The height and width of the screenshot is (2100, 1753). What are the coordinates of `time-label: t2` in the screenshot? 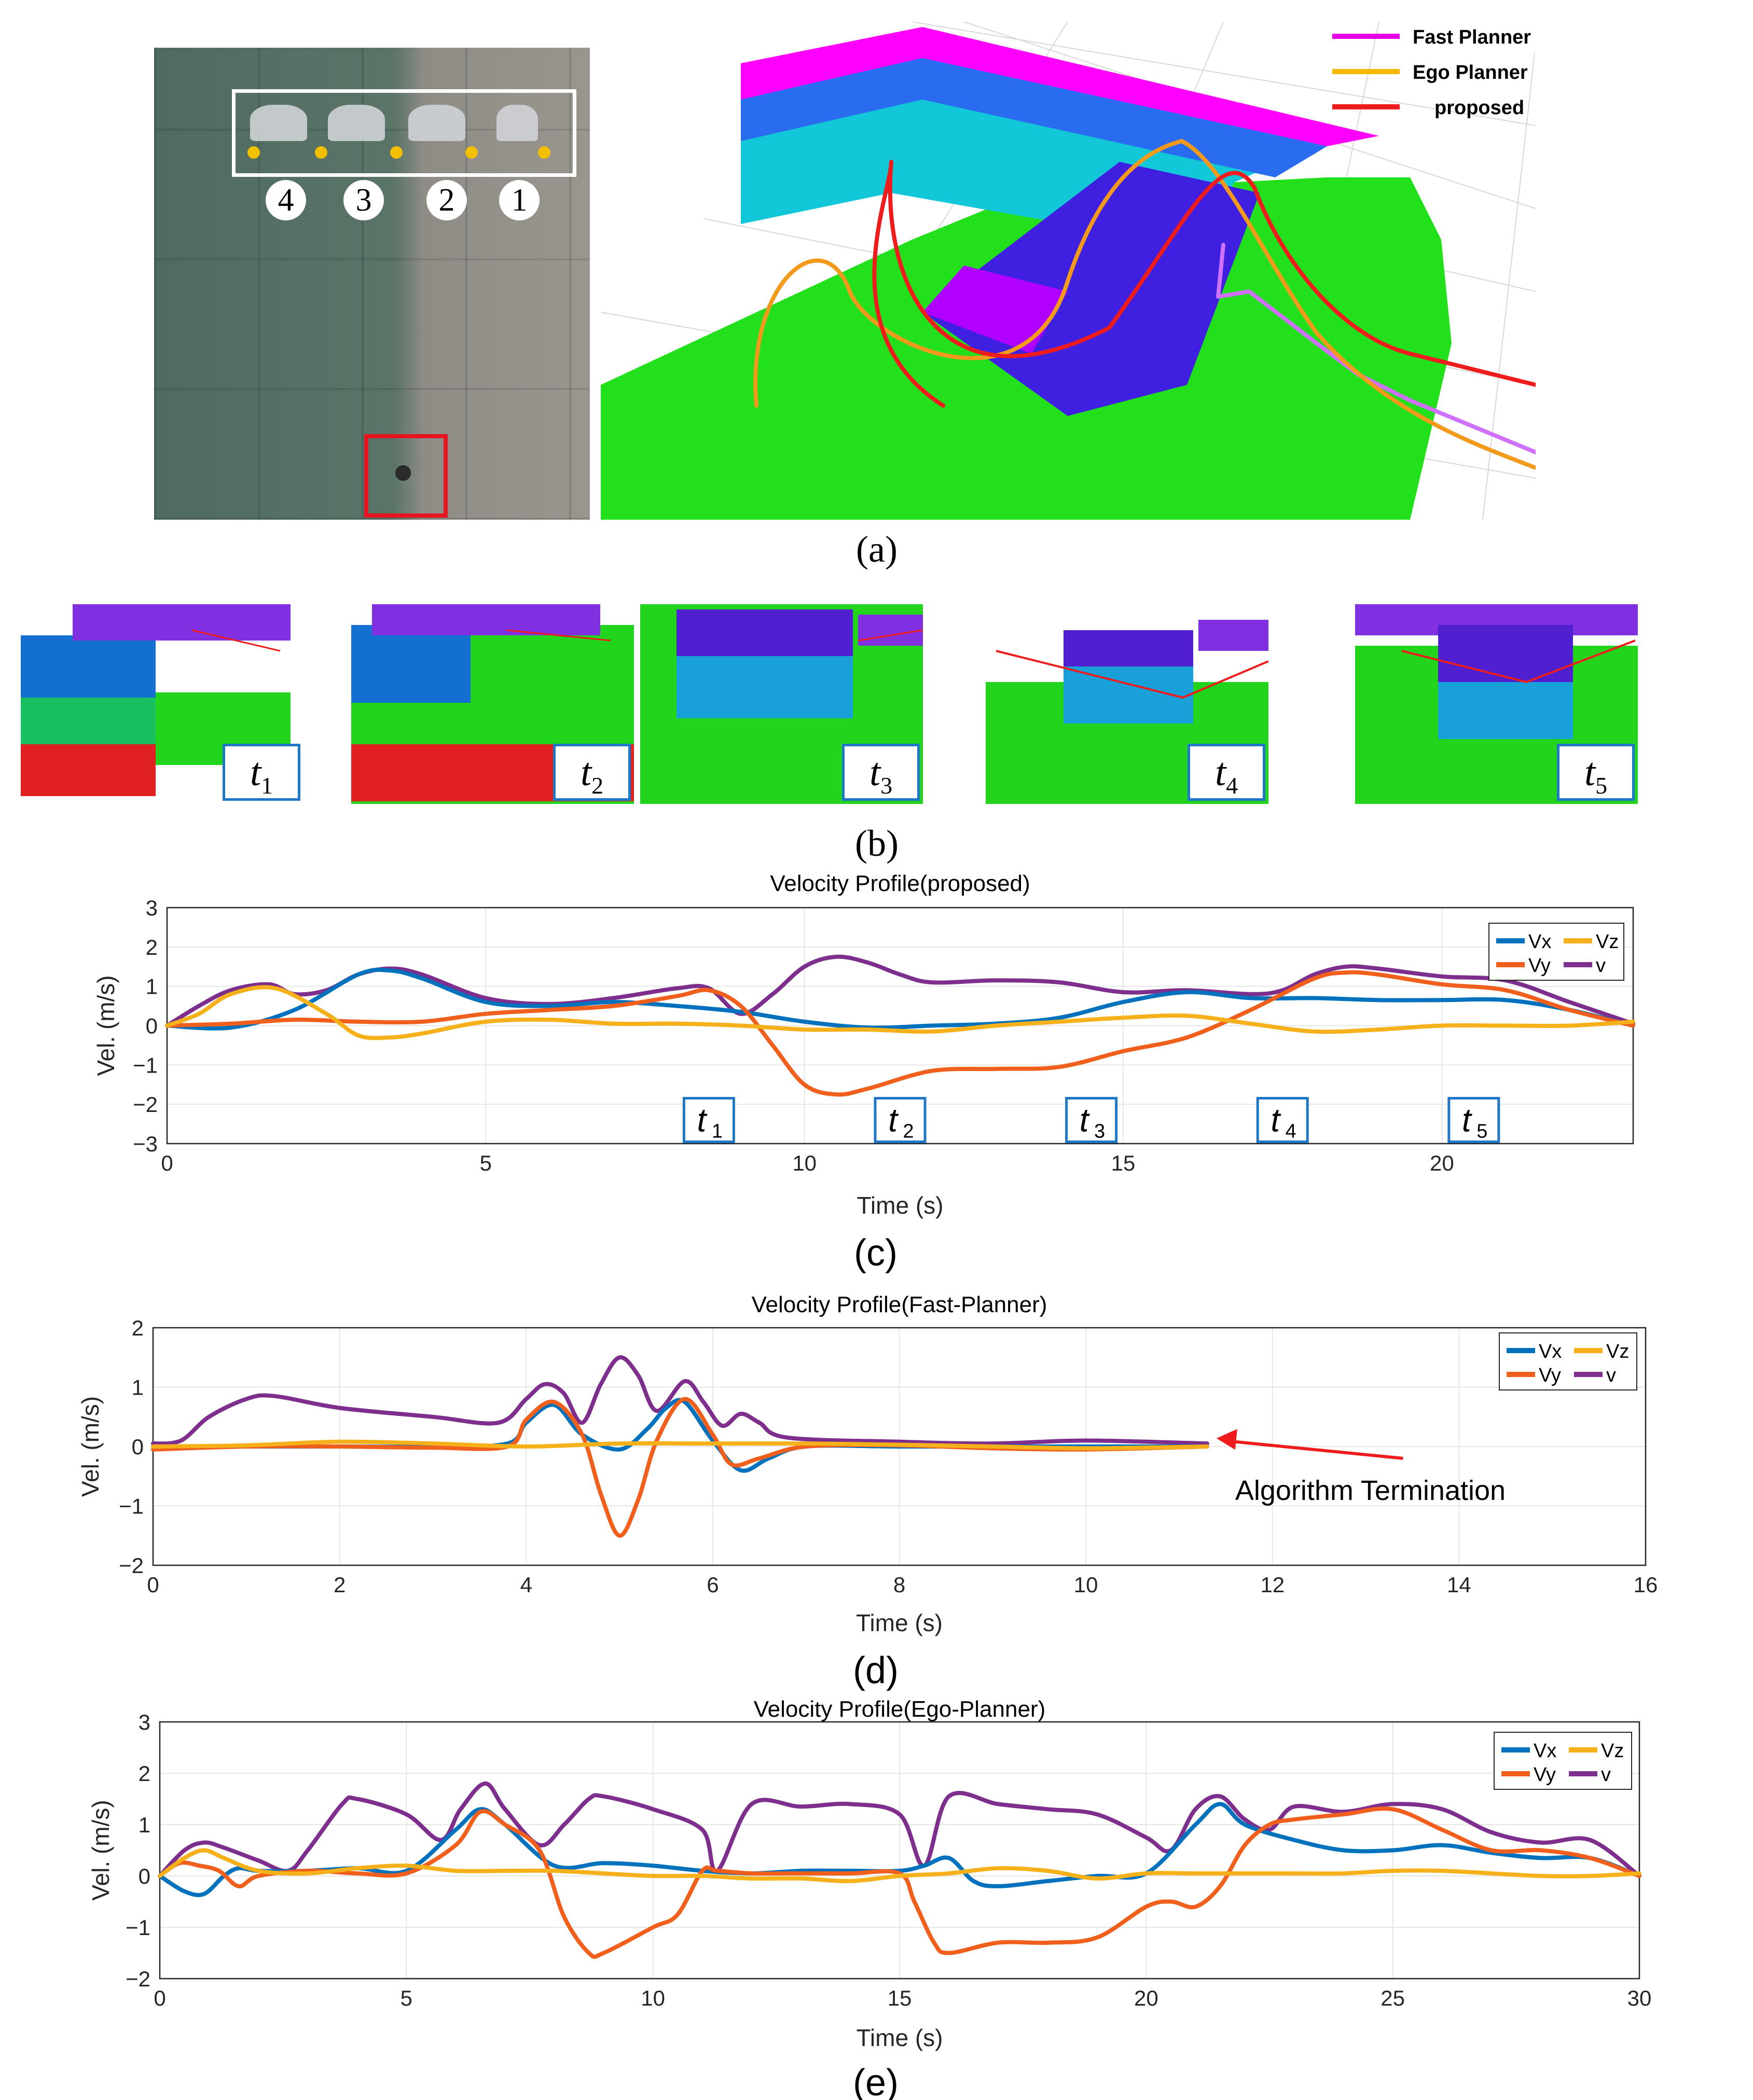 It's located at (592, 772).